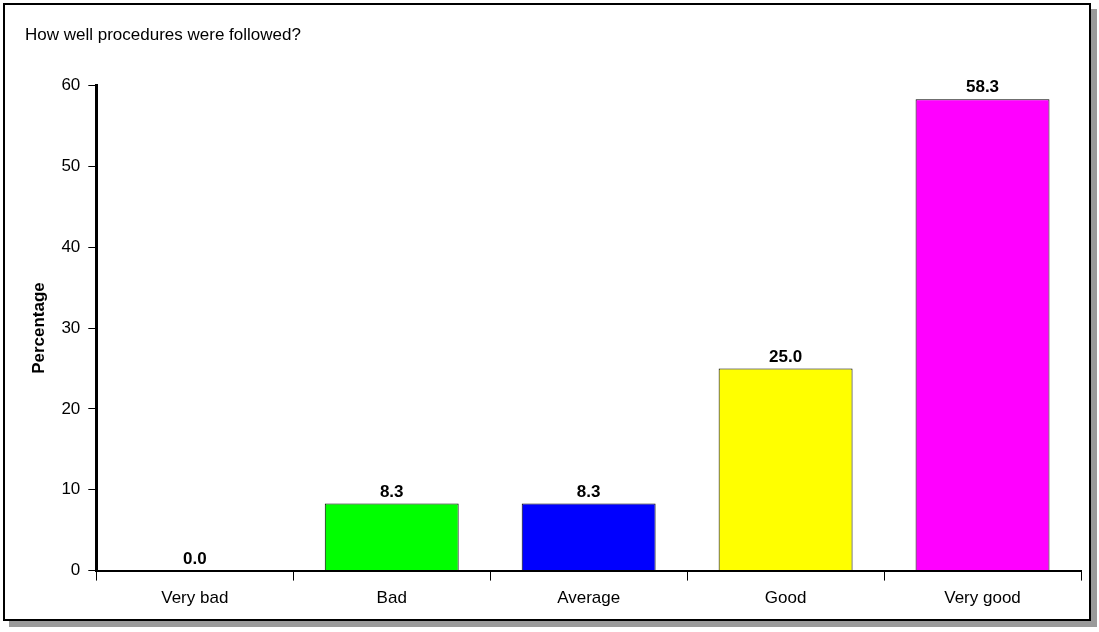 The height and width of the screenshot is (632, 1099). Describe the element at coordinates (75, 570) in the screenshot. I see `y-tick-label: 0` at that location.